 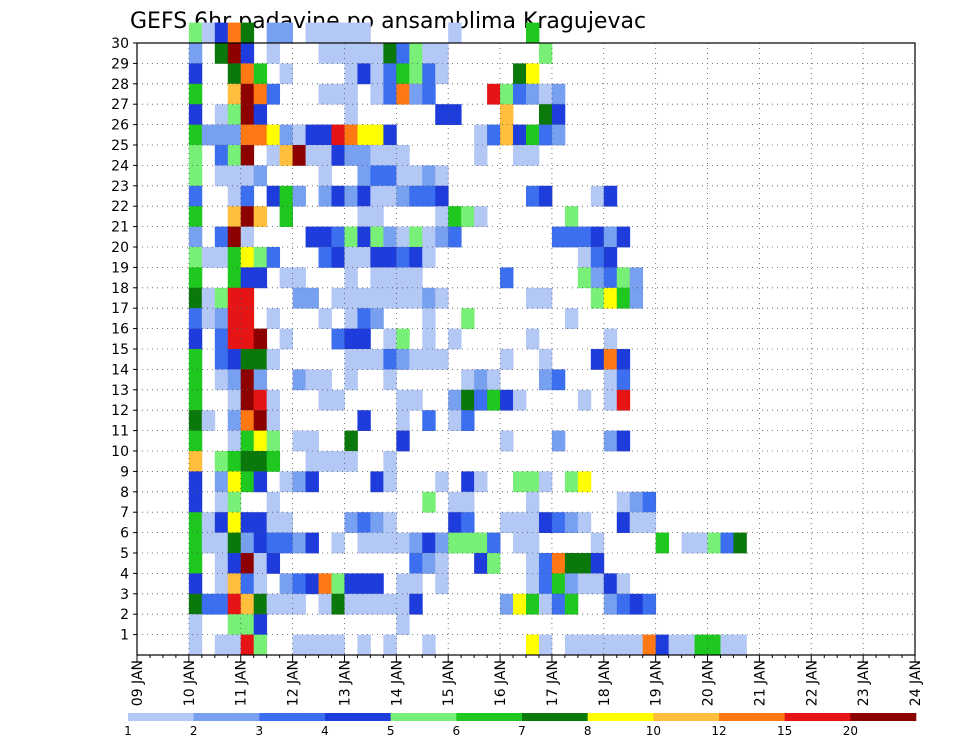 What do you see at coordinates (916, 683) in the screenshot?
I see `x-tick-label: 24 JAN` at bounding box center [916, 683].